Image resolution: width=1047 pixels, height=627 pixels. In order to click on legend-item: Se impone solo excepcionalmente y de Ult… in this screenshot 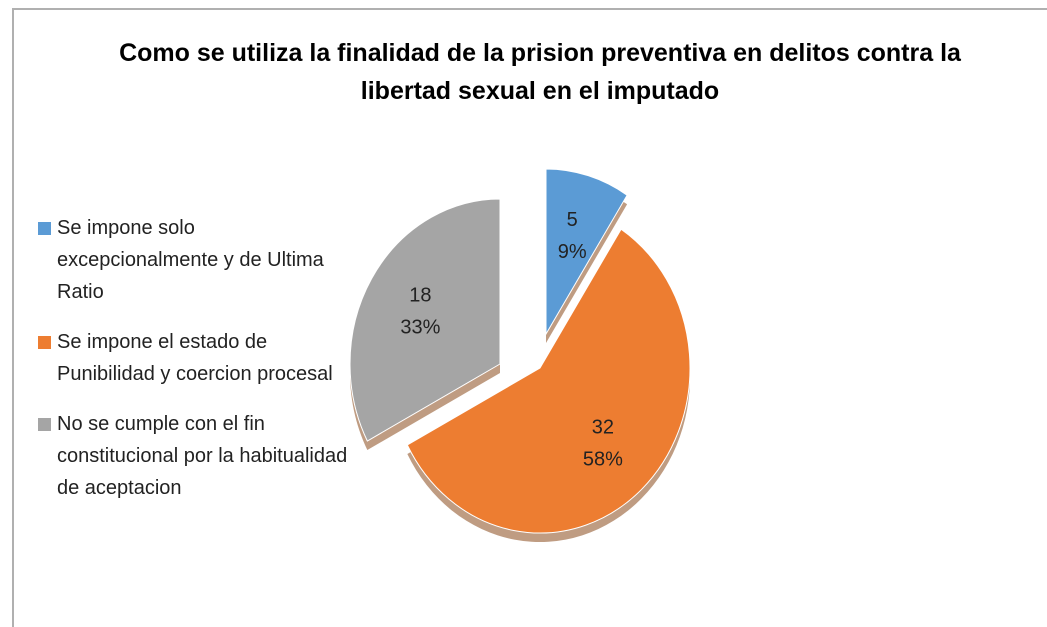, I will do `click(198, 260)`.